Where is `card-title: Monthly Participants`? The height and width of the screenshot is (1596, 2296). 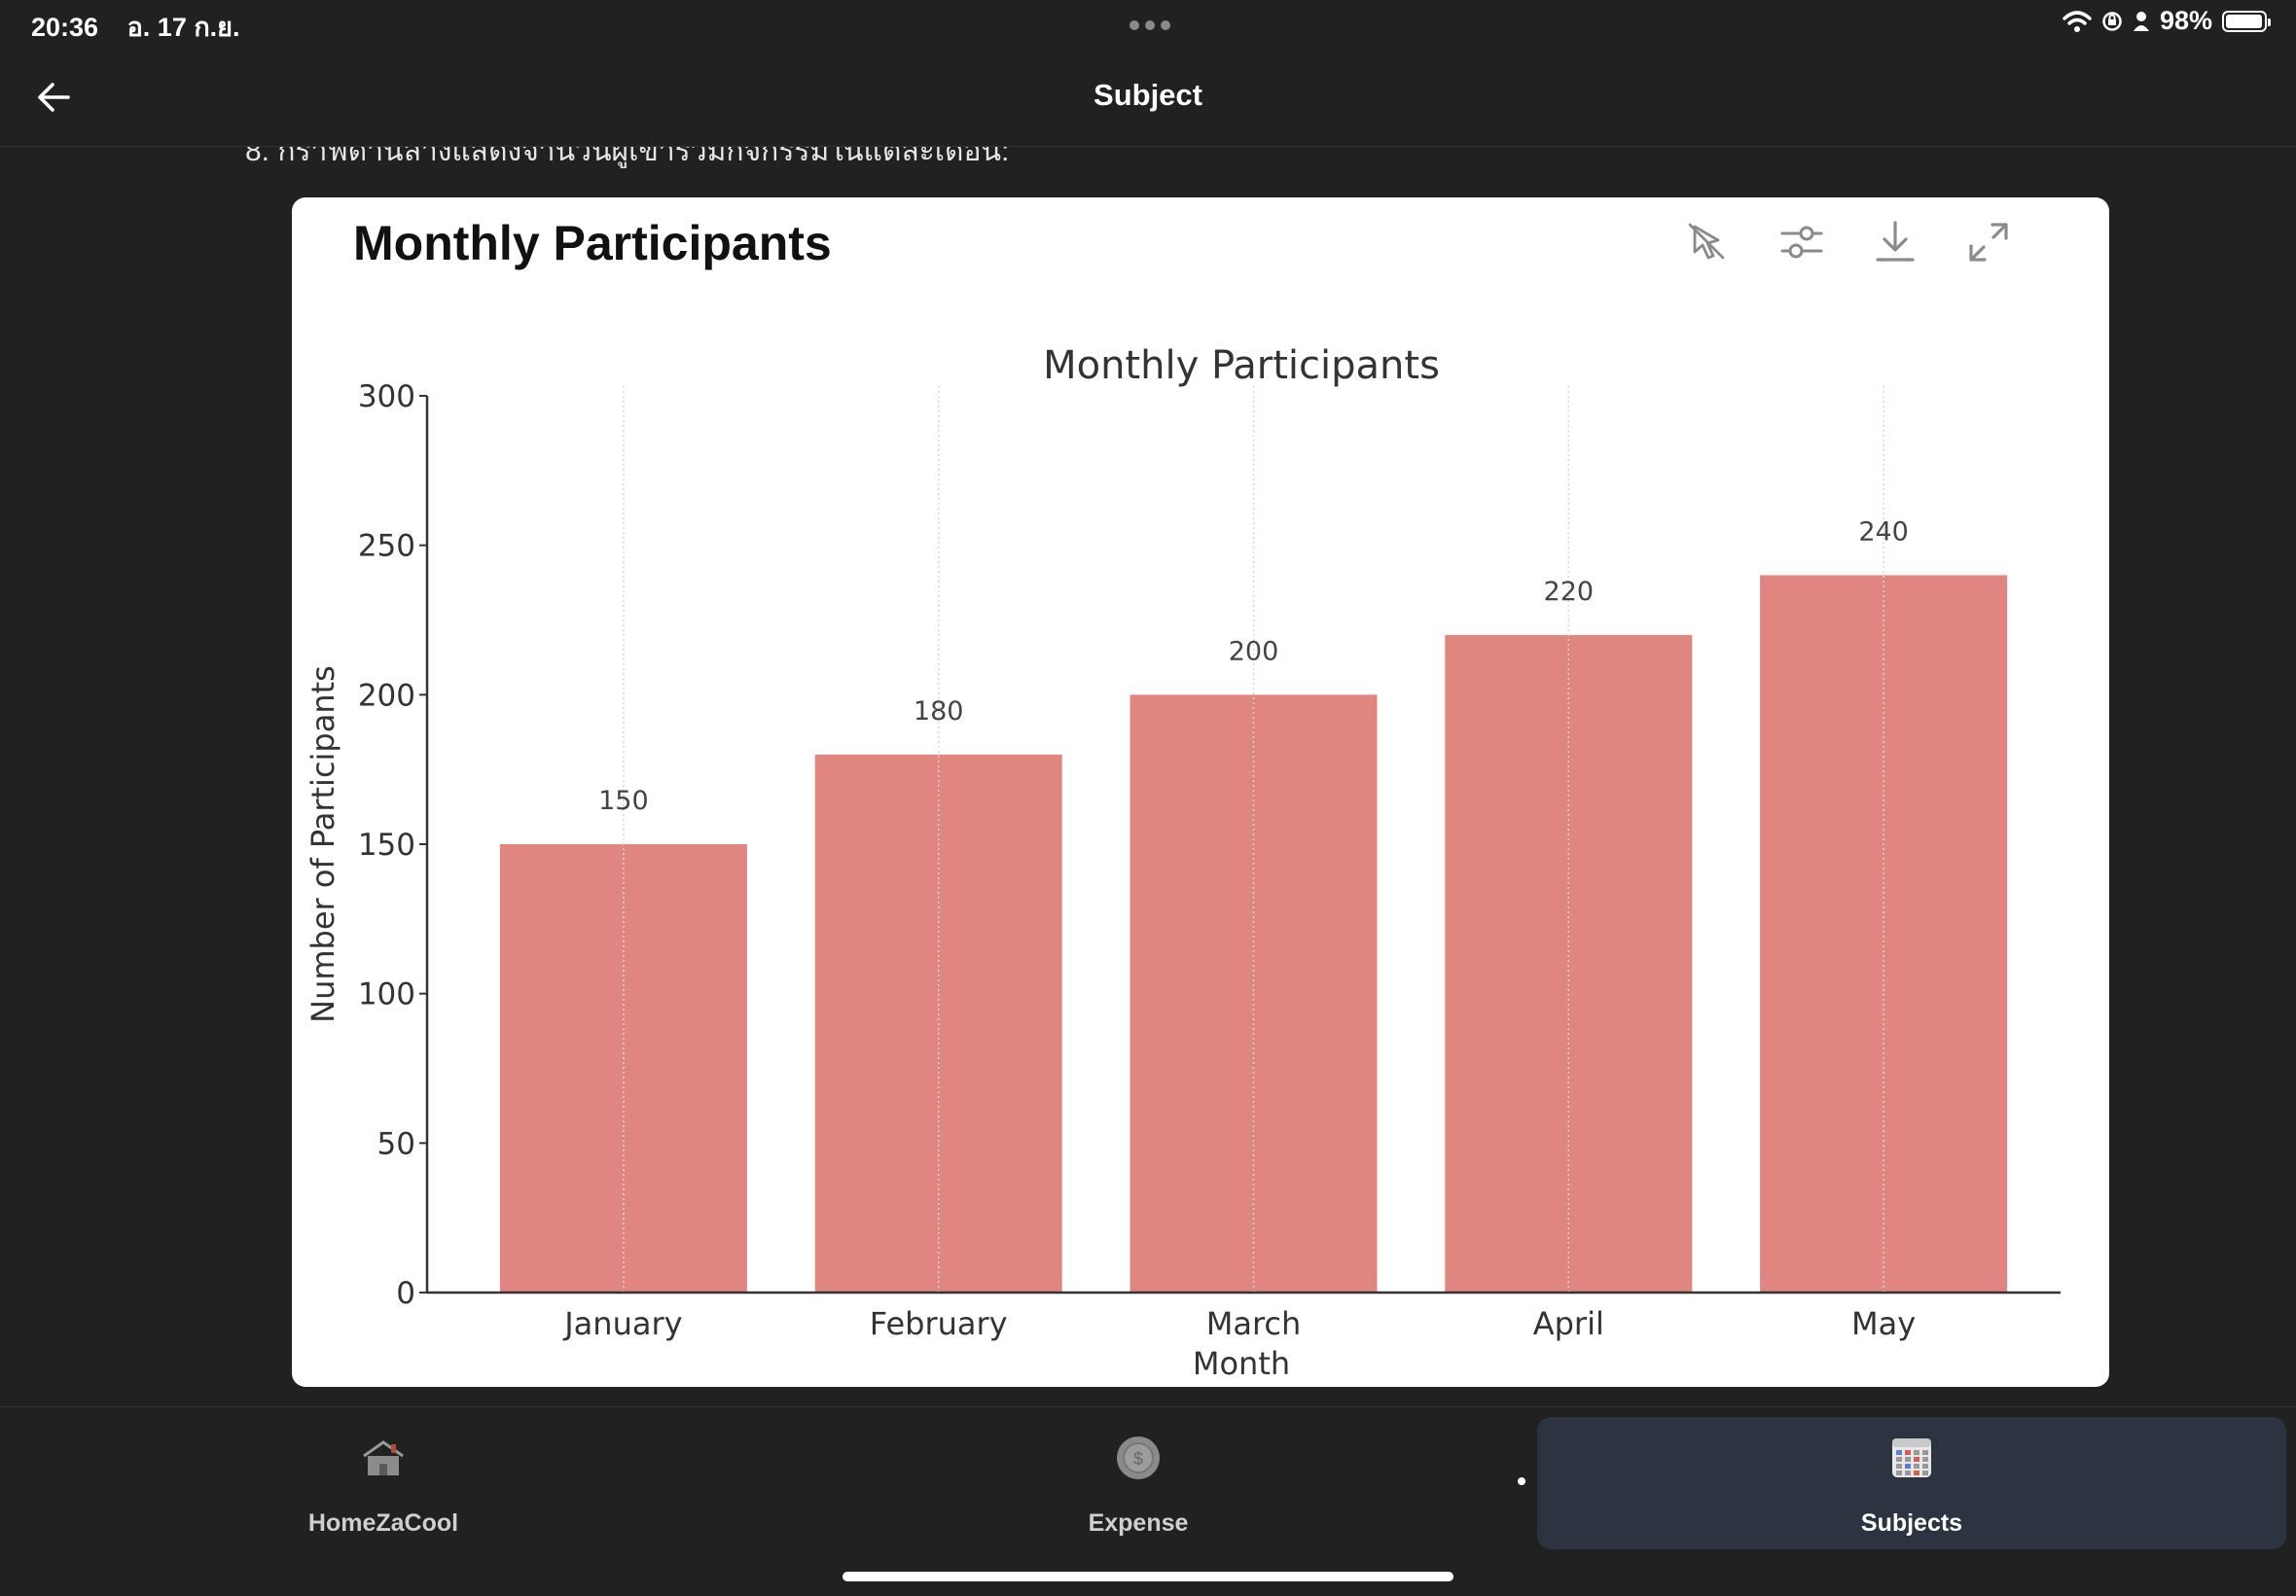 card-title: Monthly Participants is located at coordinates (592, 243).